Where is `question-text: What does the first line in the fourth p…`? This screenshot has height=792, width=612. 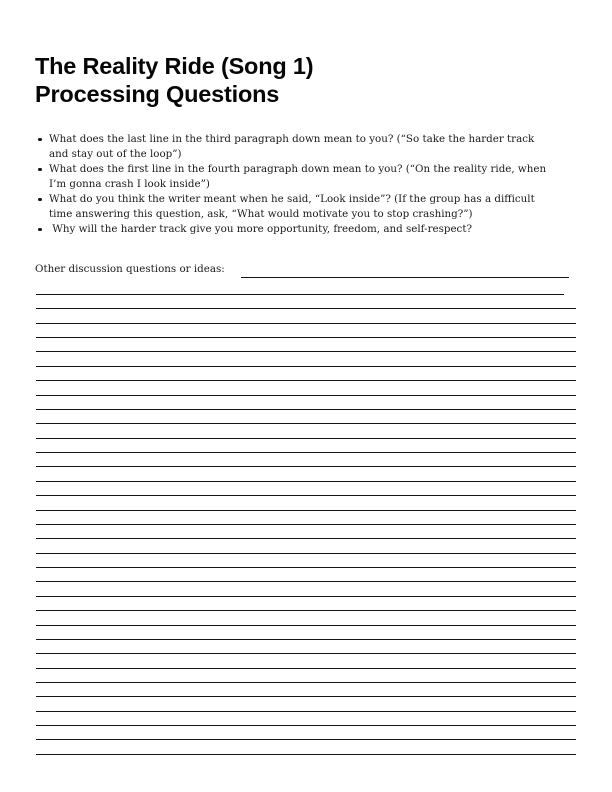
question-text: What does the first line in the fourth p… is located at coordinates (298, 176).